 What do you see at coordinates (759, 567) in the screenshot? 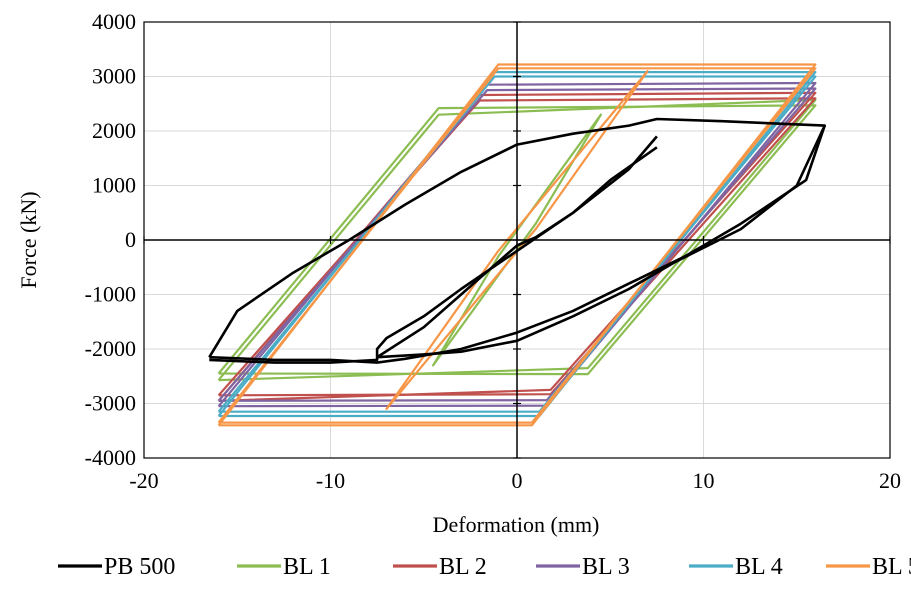
I see `legend-label: BL 4` at bounding box center [759, 567].